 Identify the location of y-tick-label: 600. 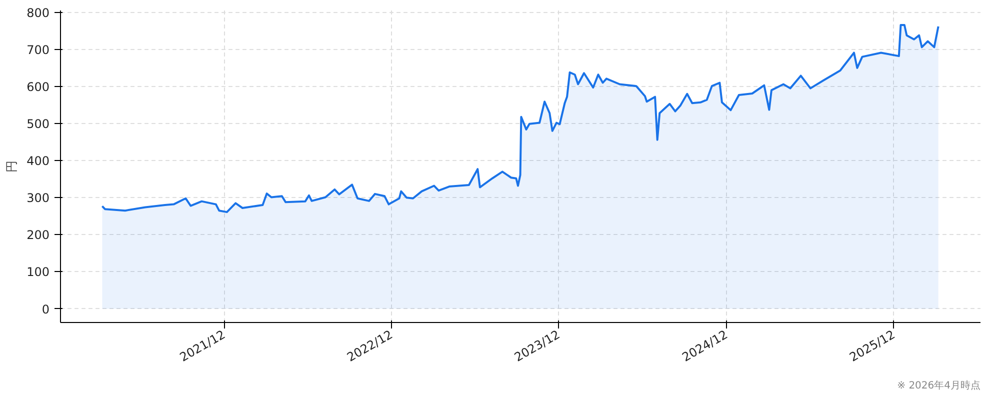
(38, 87).